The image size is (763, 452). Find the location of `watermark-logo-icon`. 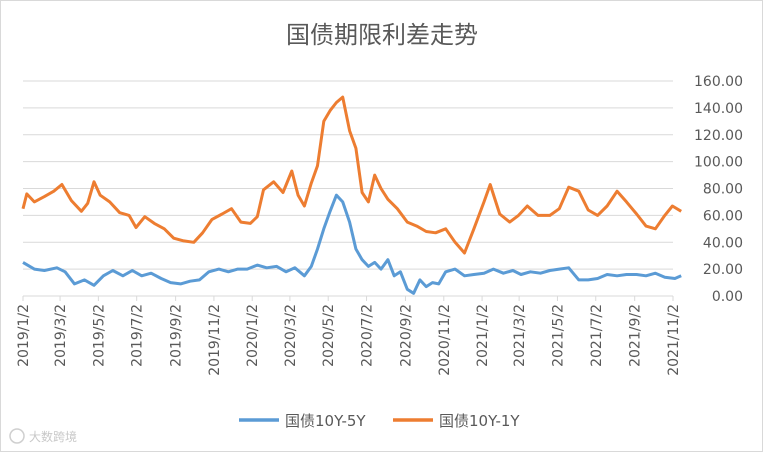

watermark-logo-icon is located at coordinates (17, 436).